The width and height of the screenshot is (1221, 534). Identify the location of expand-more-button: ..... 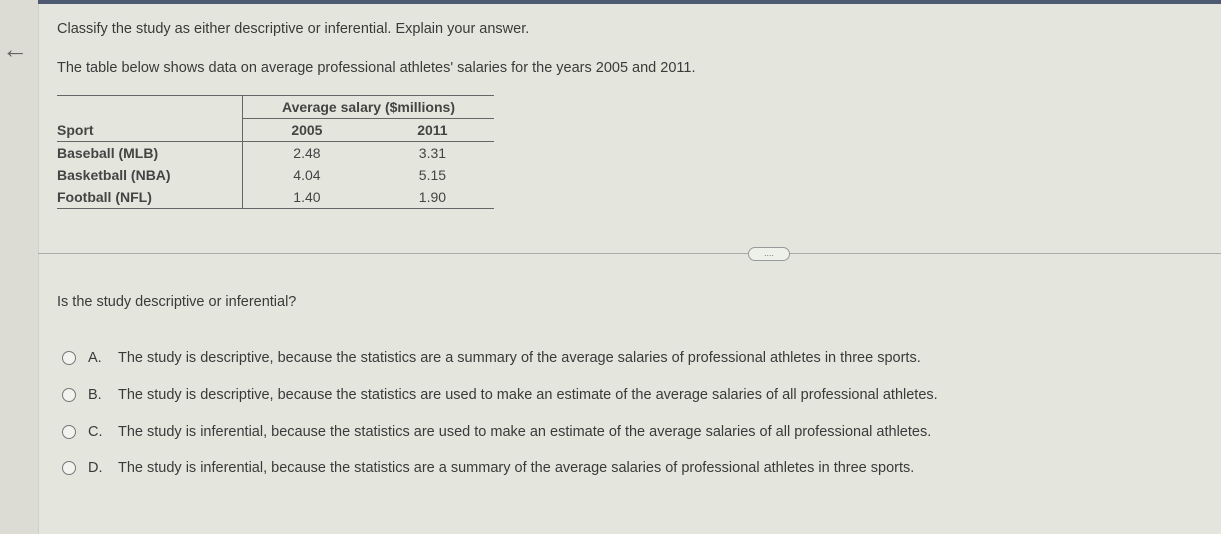
(769, 254).